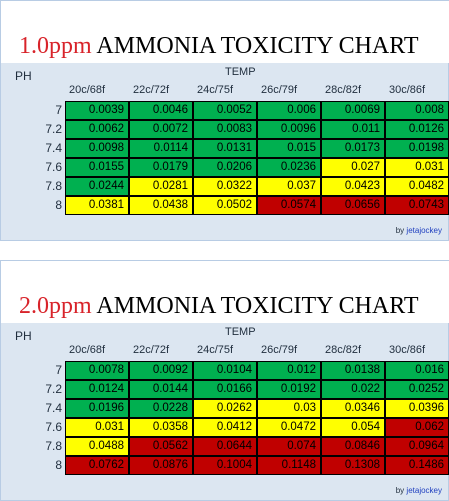 The height and width of the screenshot is (501, 449). Describe the element at coordinates (53, 129) in the screenshot. I see `row-header: 7.2` at that location.